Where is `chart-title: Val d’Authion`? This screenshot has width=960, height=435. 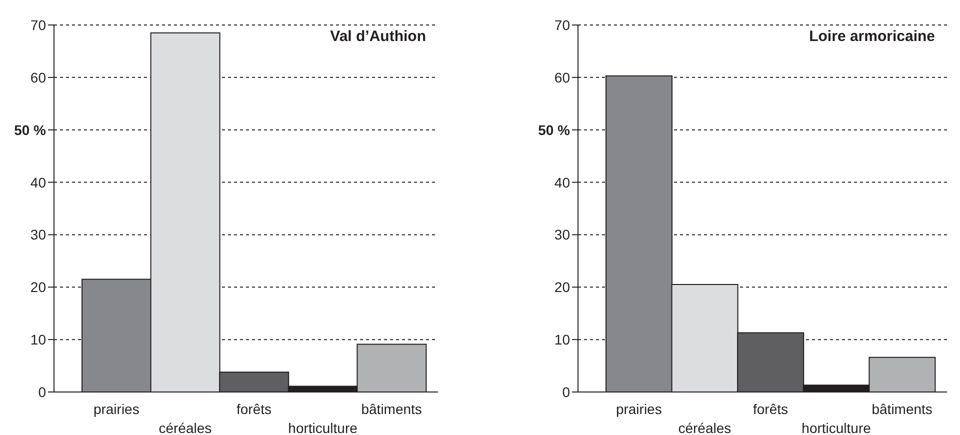
chart-title: Val d’Authion is located at coordinates (378, 36).